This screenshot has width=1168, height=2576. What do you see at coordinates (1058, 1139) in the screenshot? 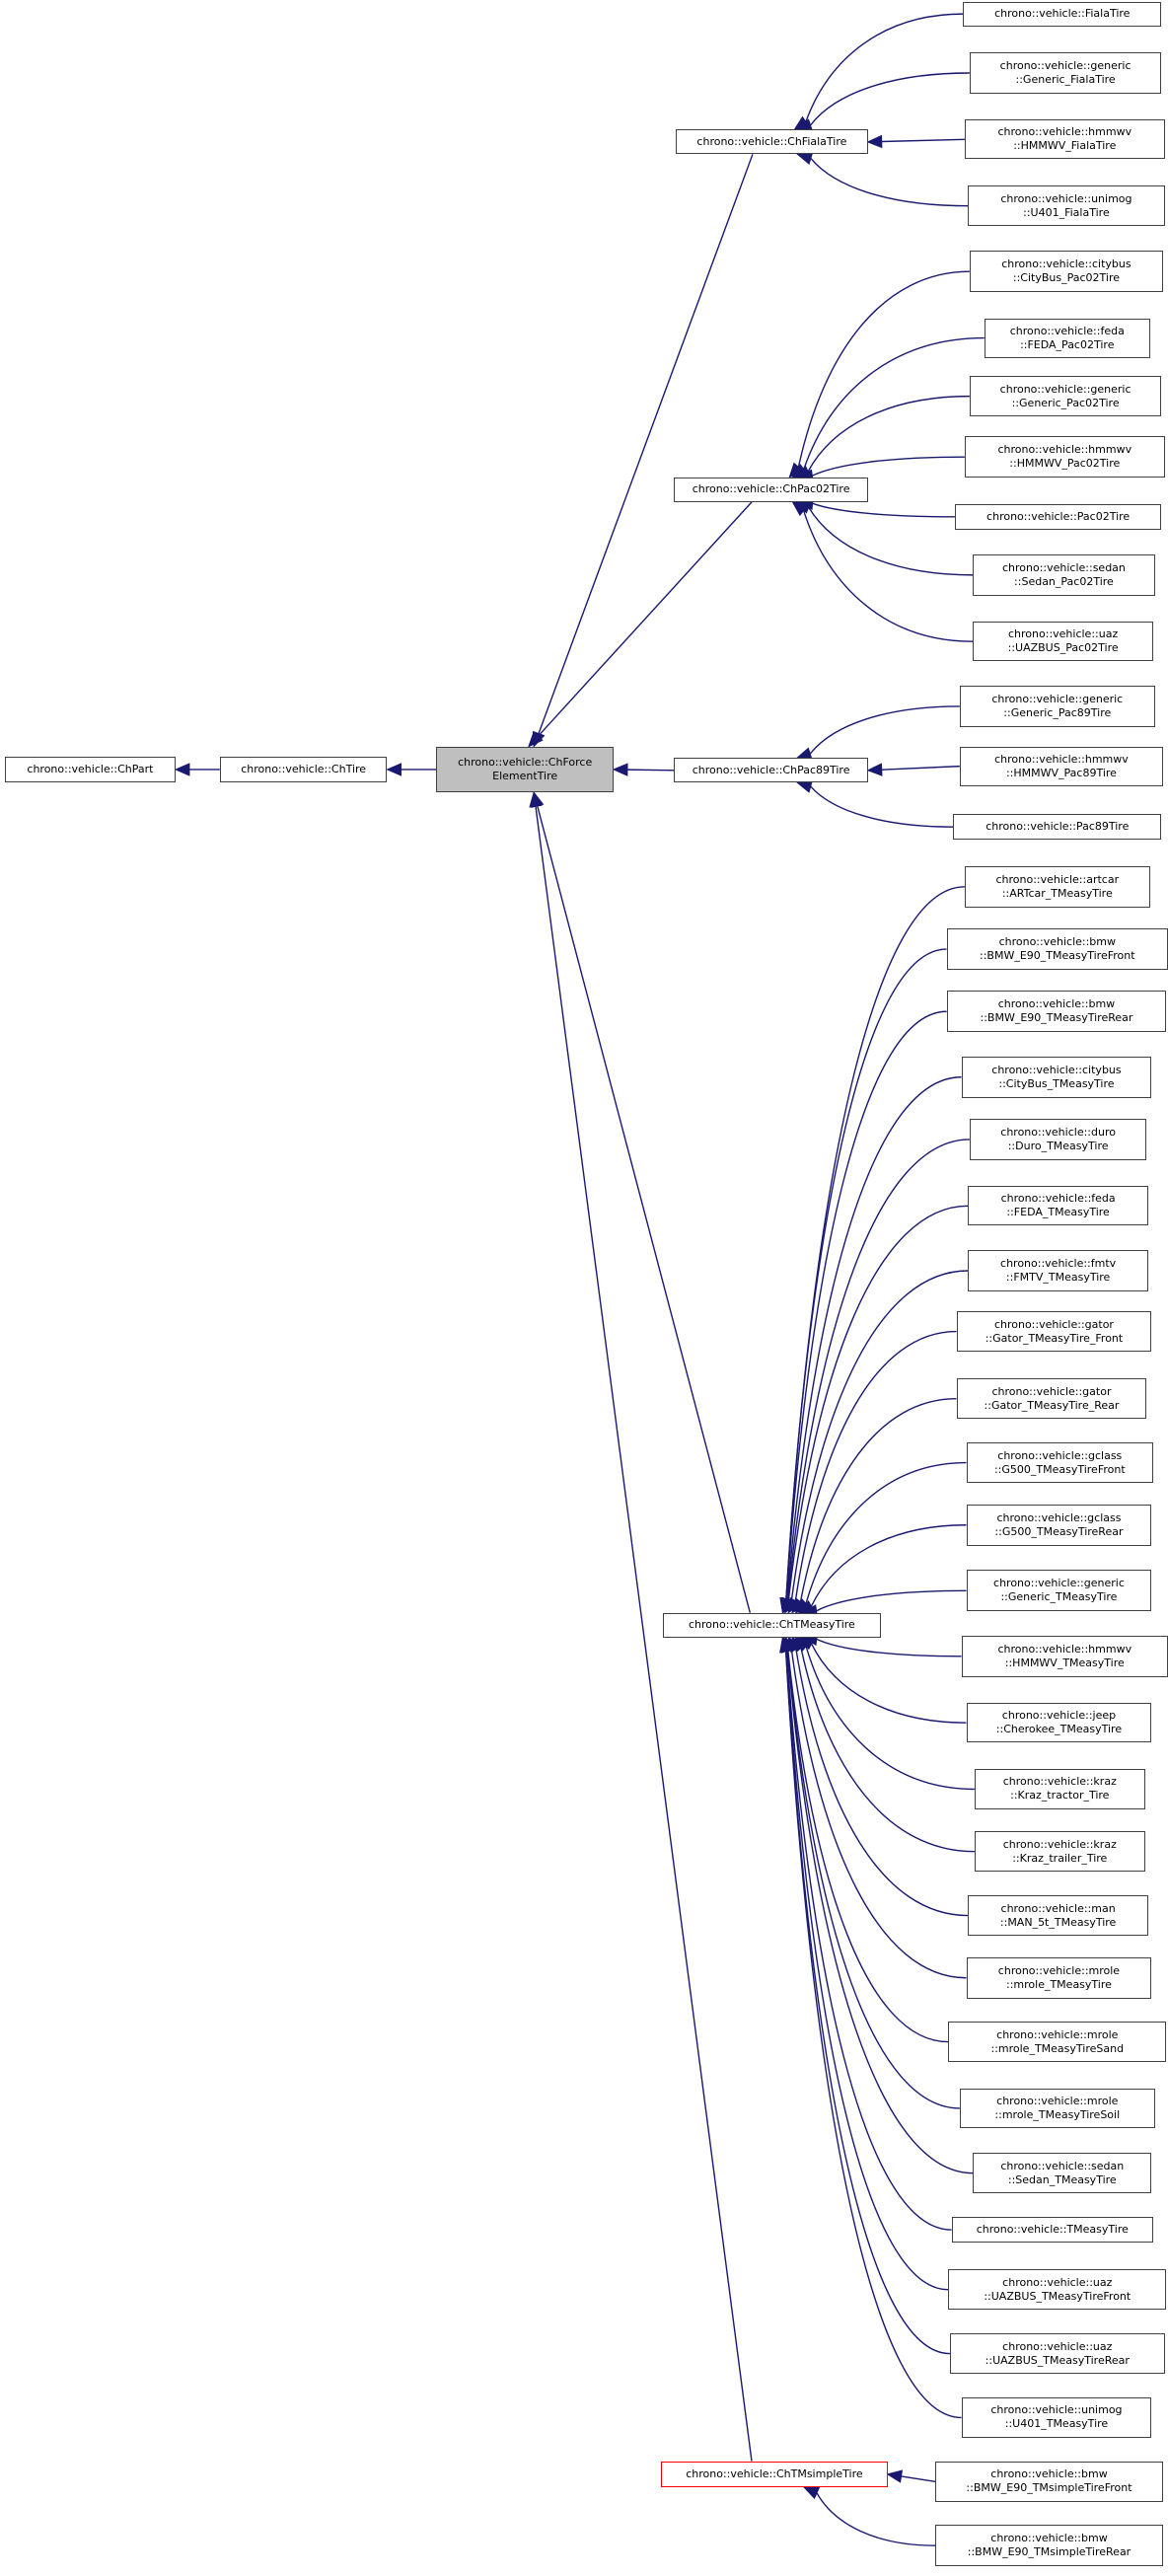
I see `class-node: chrono::vehicle::duro::Duro_TMeasyTire` at bounding box center [1058, 1139].